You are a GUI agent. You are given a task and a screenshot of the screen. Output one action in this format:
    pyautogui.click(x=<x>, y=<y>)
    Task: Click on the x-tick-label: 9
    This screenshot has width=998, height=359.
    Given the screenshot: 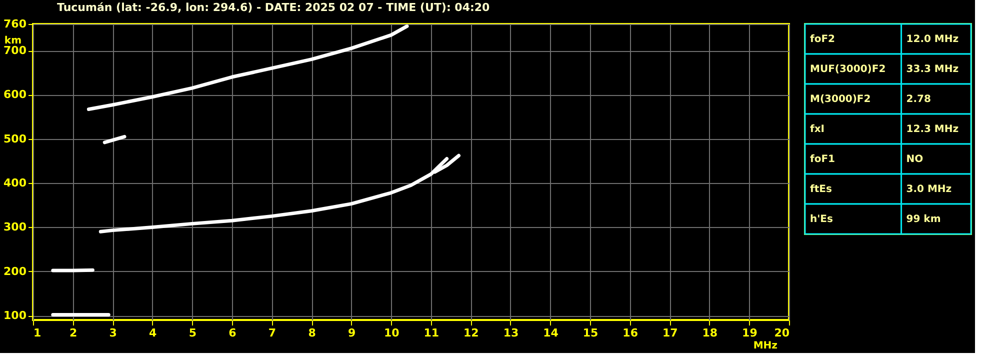 What is the action you would take?
    pyautogui.click(x=352, y=333)
    